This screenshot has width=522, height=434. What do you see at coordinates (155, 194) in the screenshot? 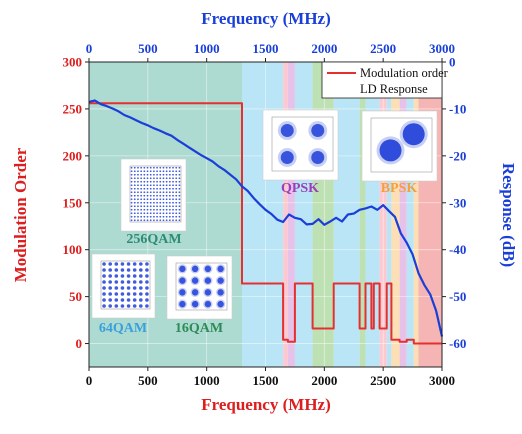
I see `inset-axes` at bounding box center [155, 194].